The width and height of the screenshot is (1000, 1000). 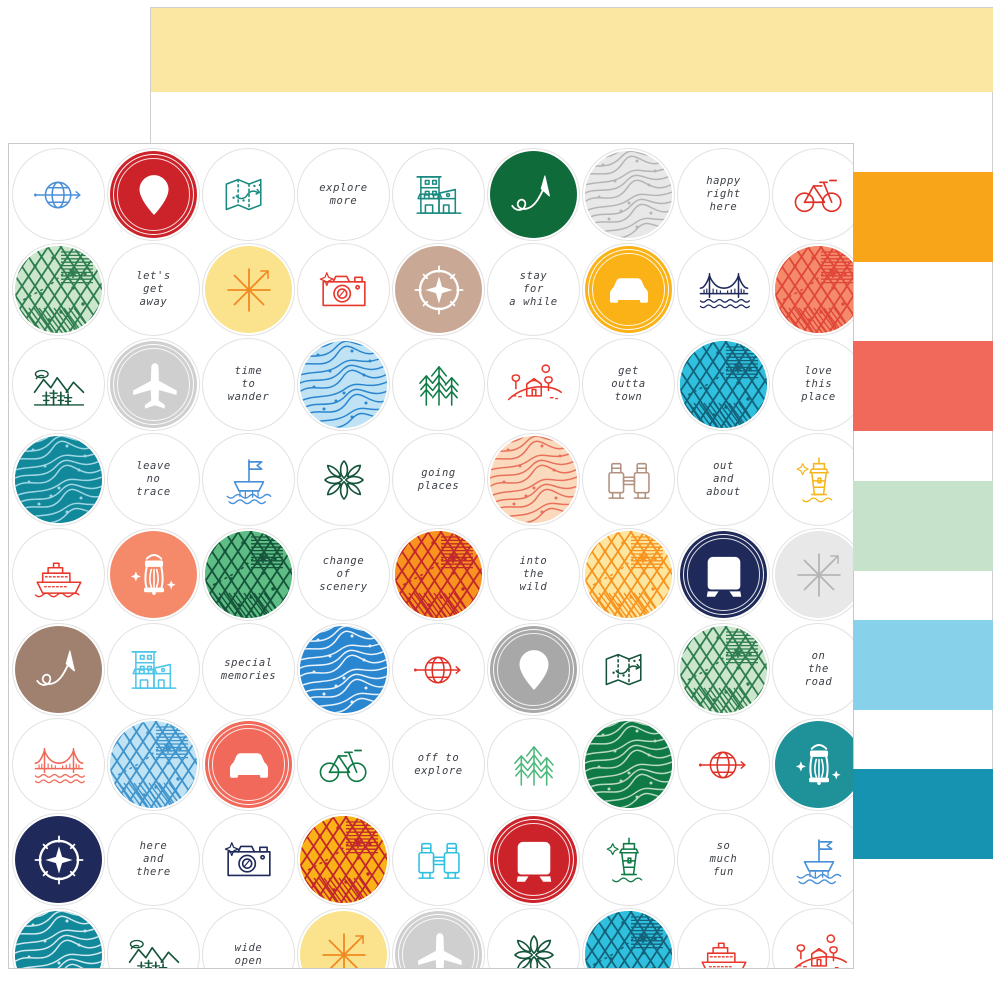 I want to click on sticker-circle-phrase: special memories, so click(x=248, y=669).